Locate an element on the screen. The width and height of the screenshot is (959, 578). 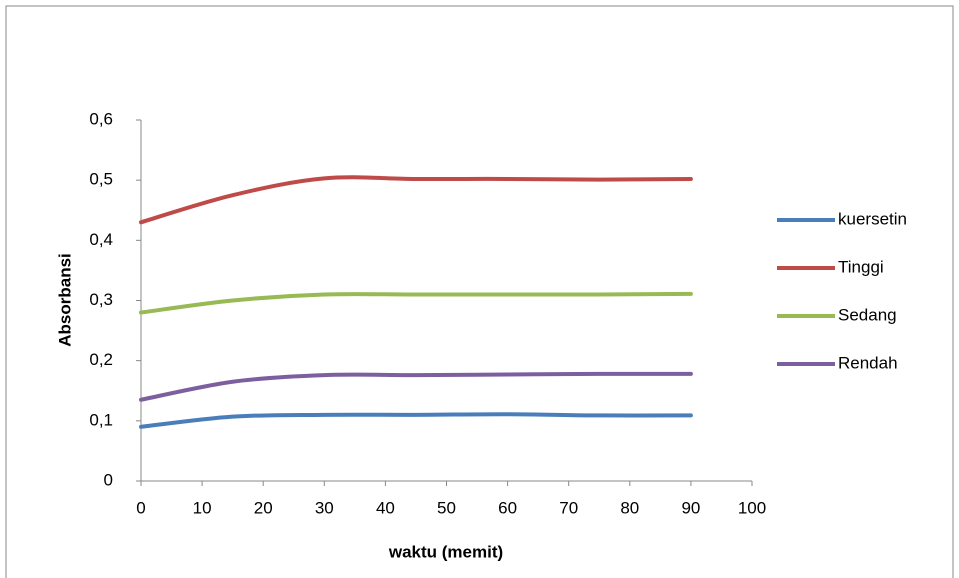
x-tick-label: 10 is located at coordinates (202, 507).